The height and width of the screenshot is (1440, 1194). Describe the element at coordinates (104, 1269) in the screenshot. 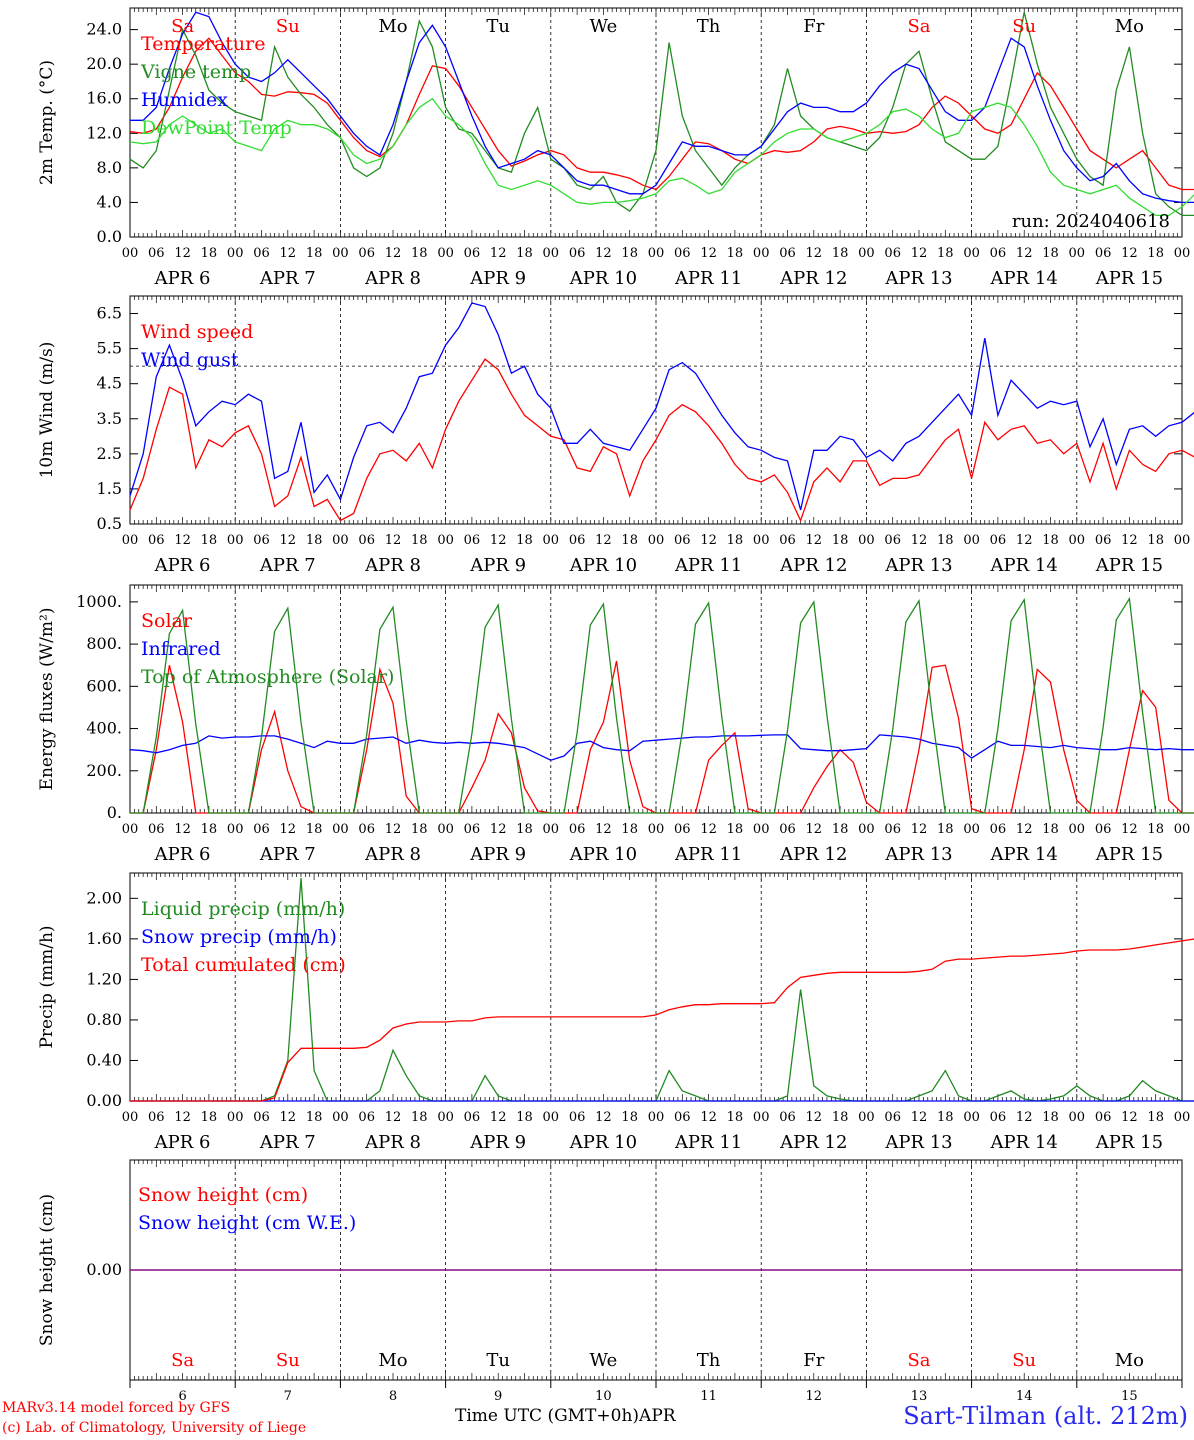

I see `y-tick-label: 0.00` at that location.